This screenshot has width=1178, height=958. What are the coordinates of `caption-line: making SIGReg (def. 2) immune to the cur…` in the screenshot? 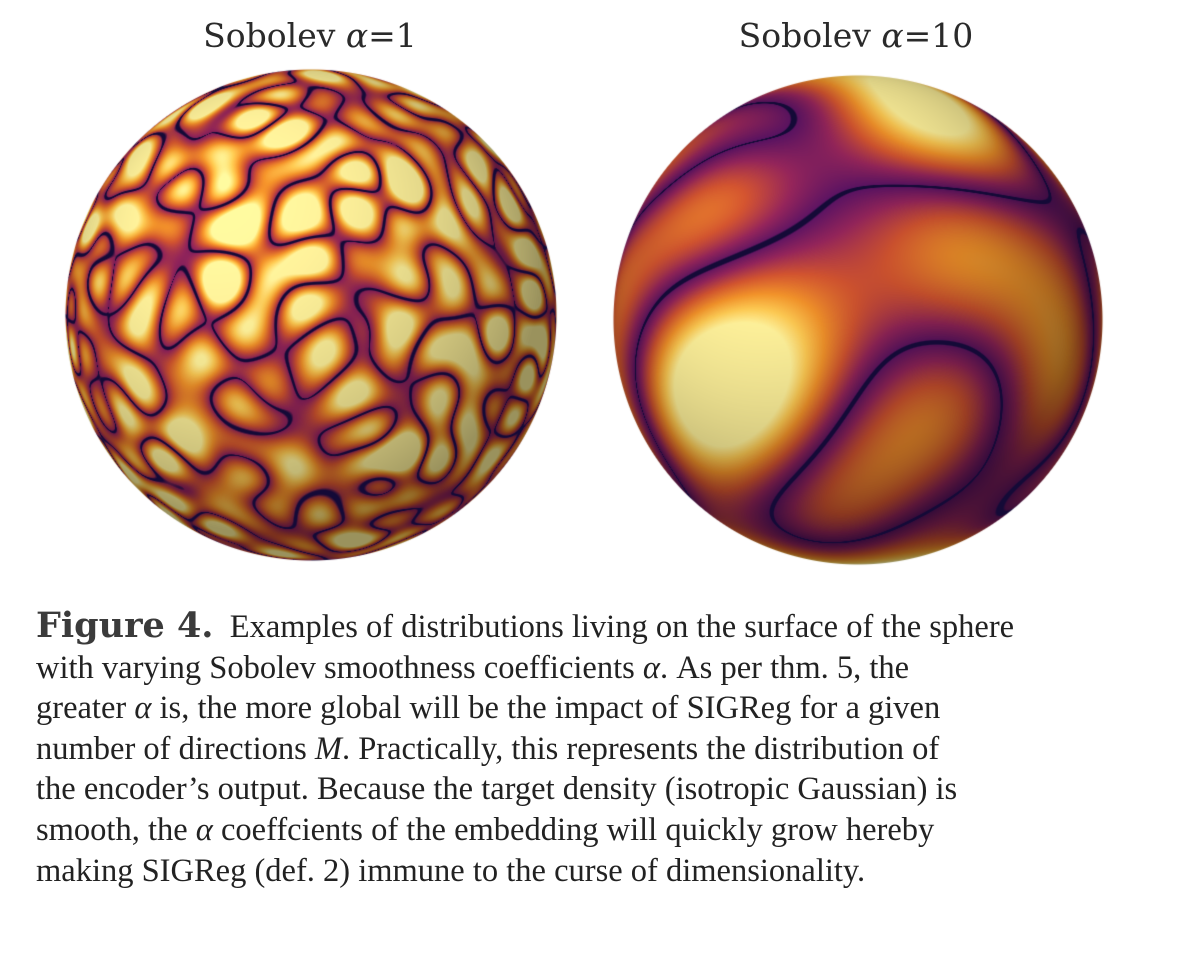 It's located at (586, 871).